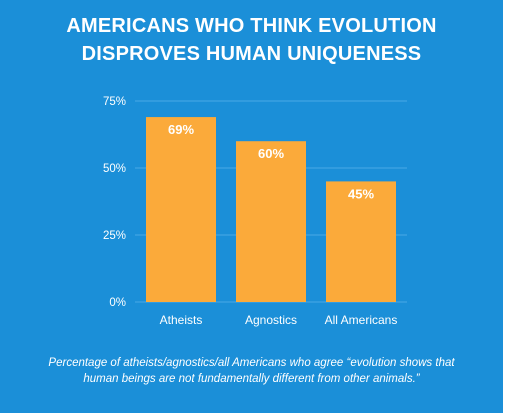 This screenshot has height=413, width=508. I want to click on x-tick-label: All Americans, so click(361, 320).